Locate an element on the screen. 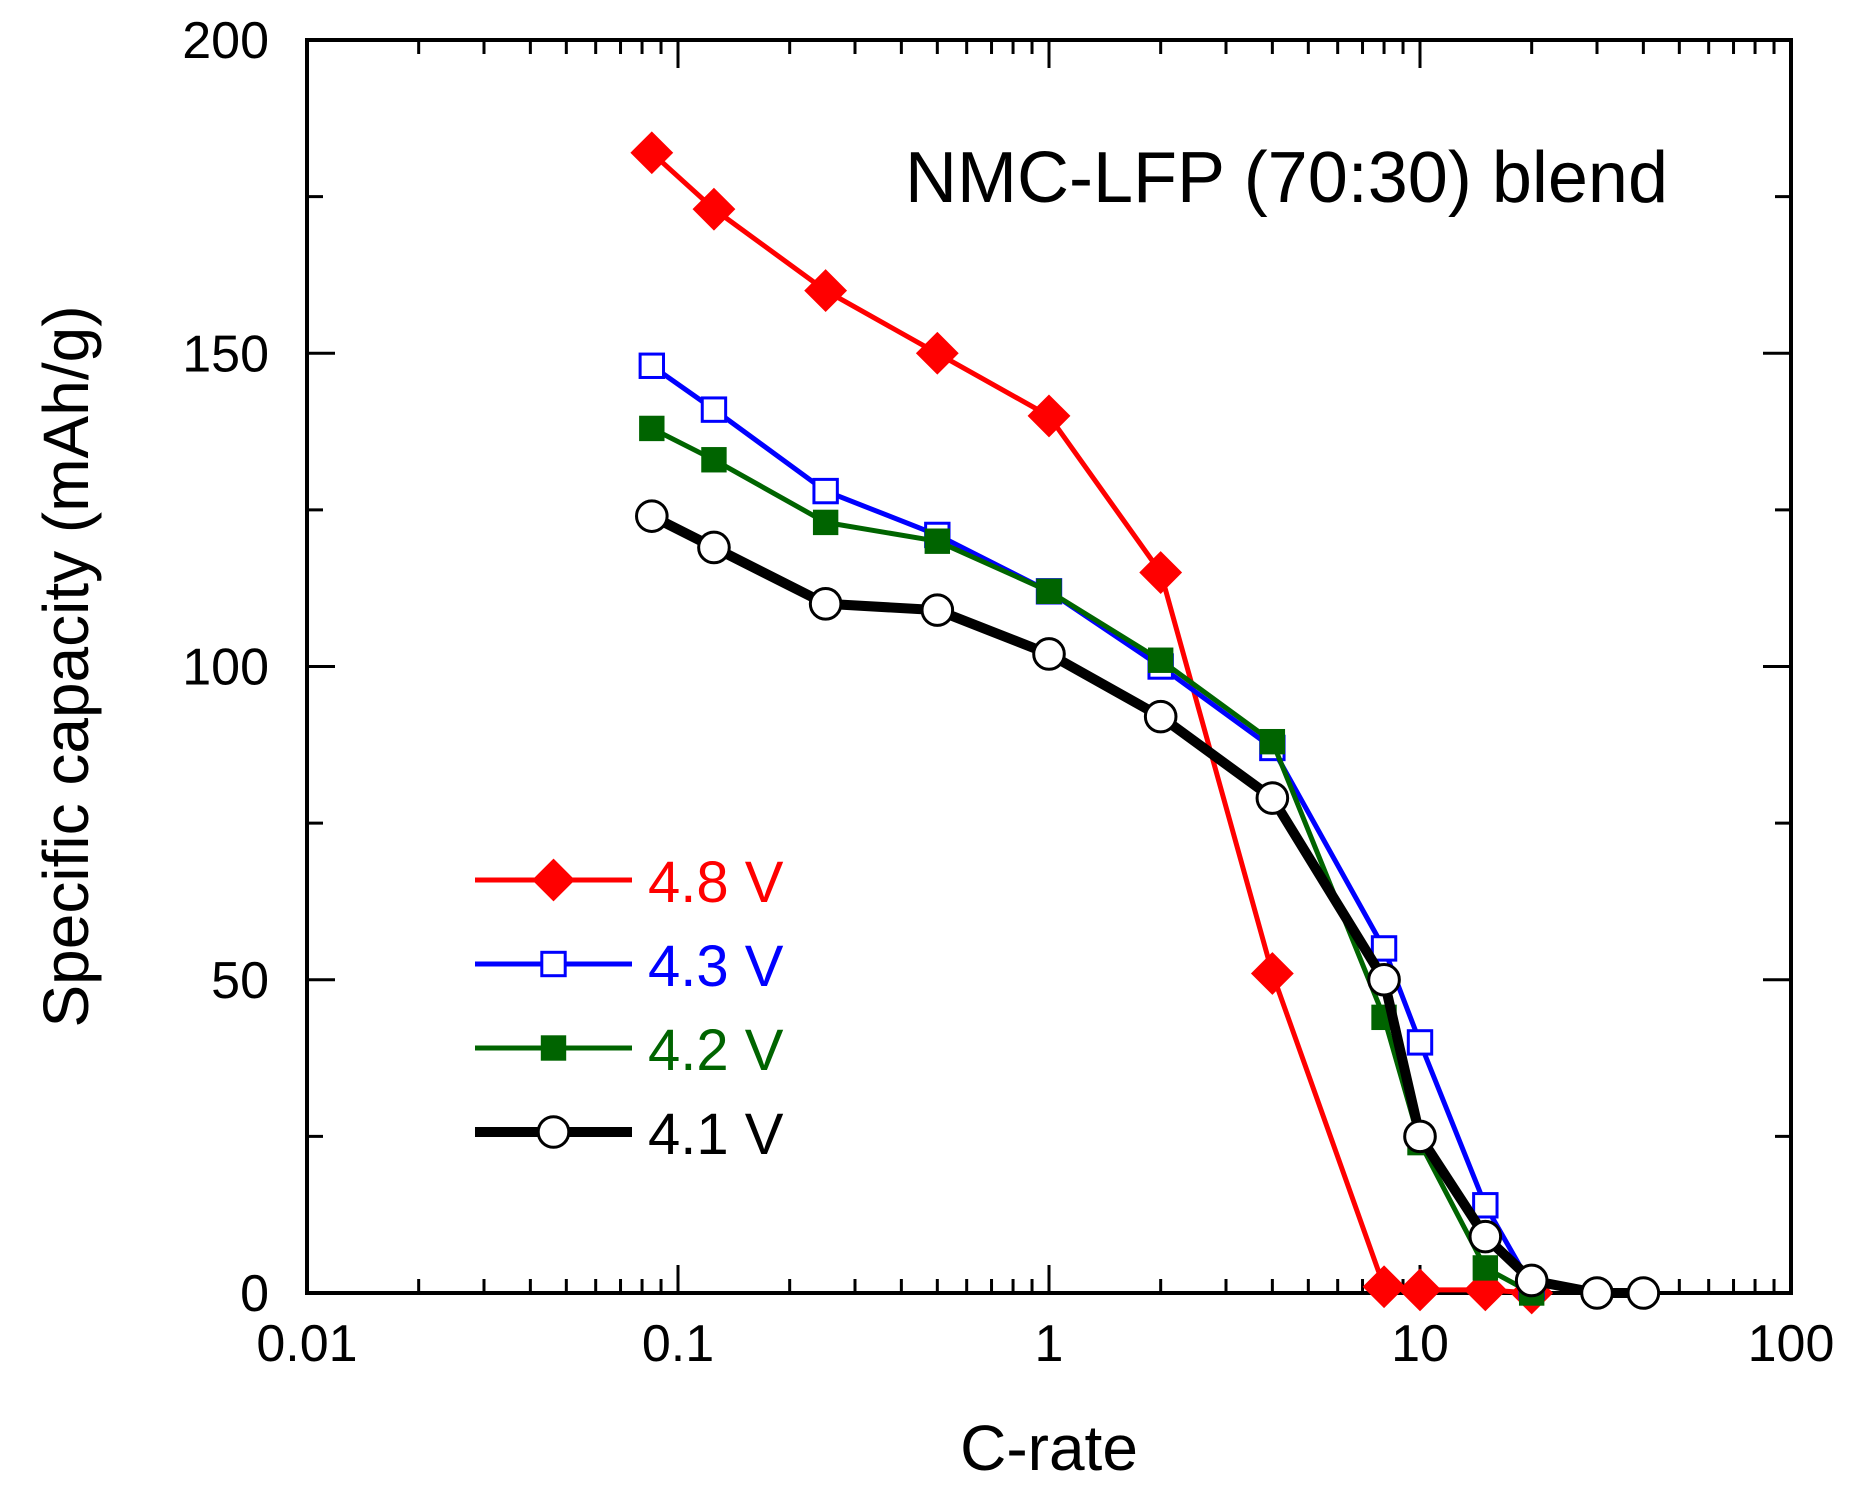  legend-label: 4.3 V is located at coordinates (716, 966).